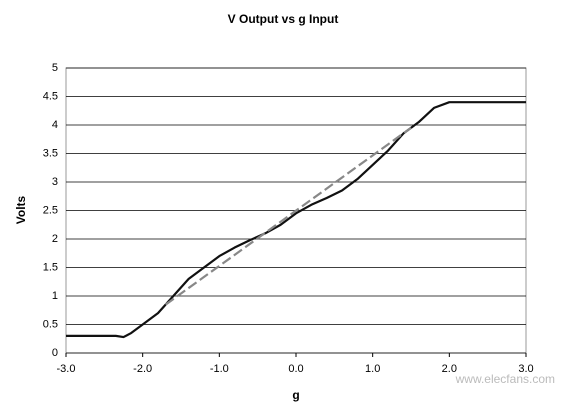 This screenshot has width=565, height=412. What do you see at coordinates (525, 369) in the screenshot?
I see `x-tick-label: 3.0` at bounding box center [525, 369].